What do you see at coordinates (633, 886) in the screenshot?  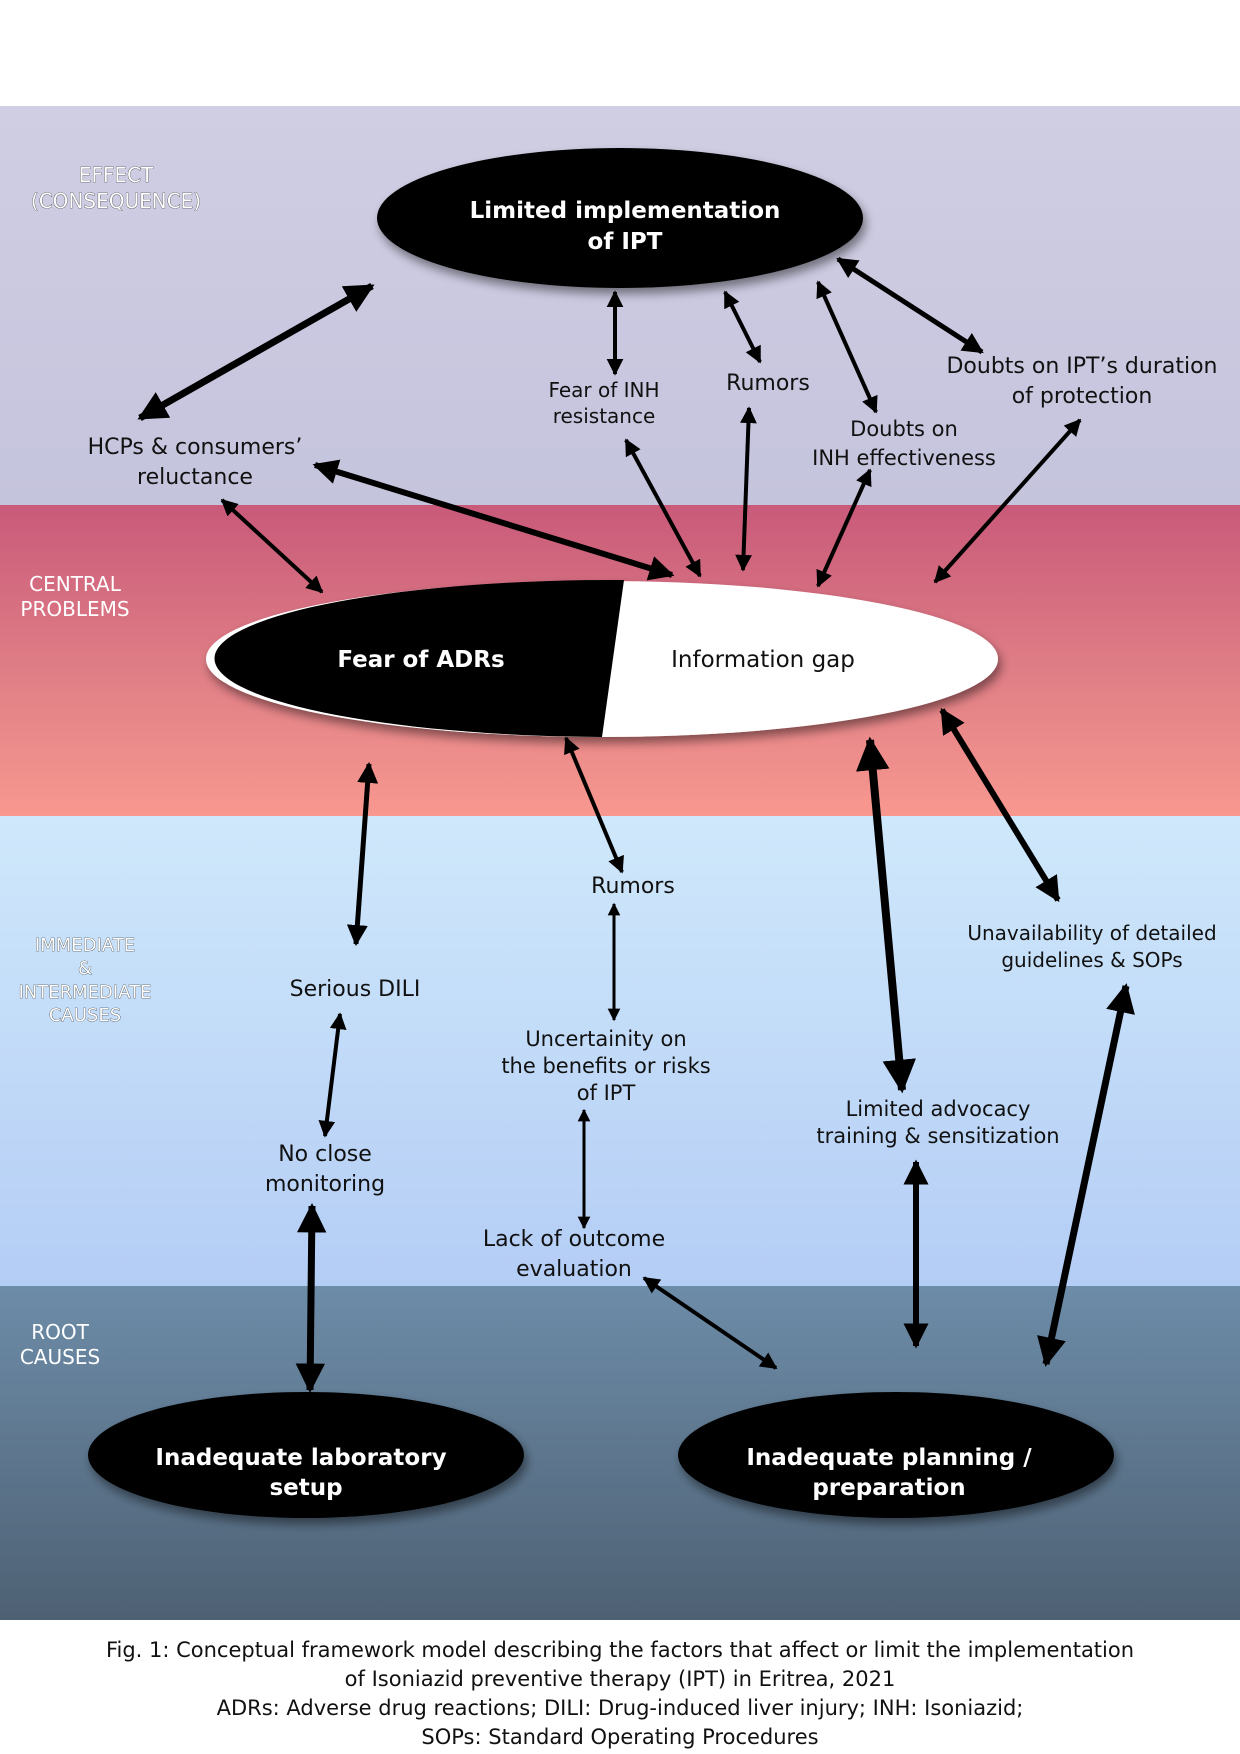 I see `label-rumors-mid: Rumors` at bounding box center [633, 886].